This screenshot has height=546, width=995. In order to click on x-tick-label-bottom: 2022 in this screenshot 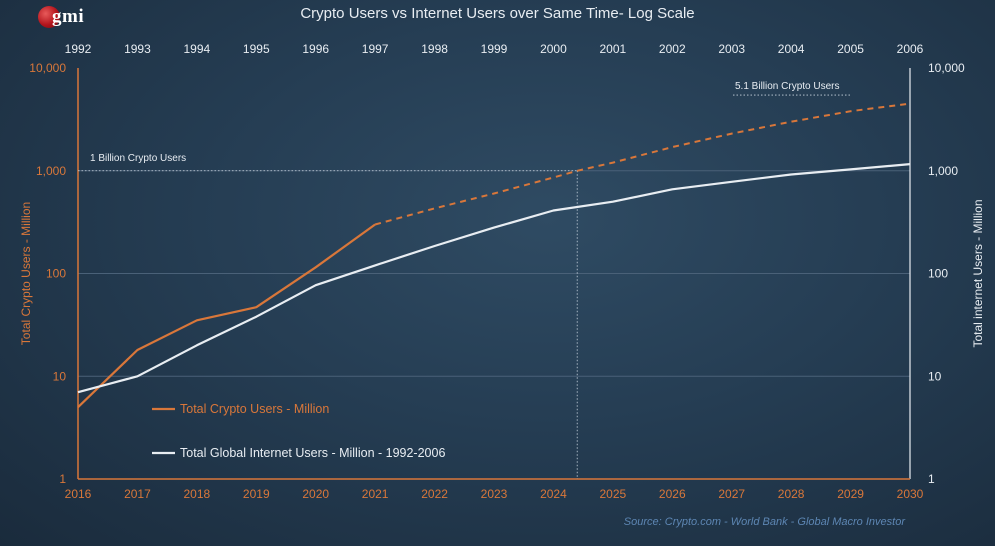, I will do `click(434, 494)`.